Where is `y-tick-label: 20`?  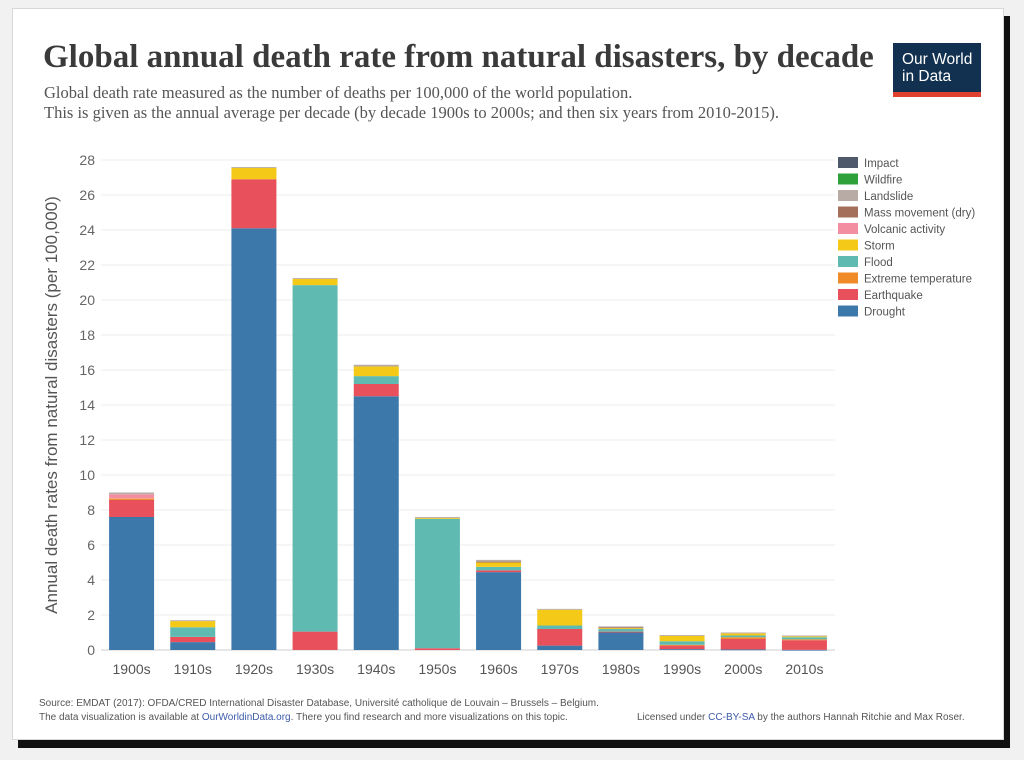
y-tick-label: 20 is located at coordinates (87, 300).